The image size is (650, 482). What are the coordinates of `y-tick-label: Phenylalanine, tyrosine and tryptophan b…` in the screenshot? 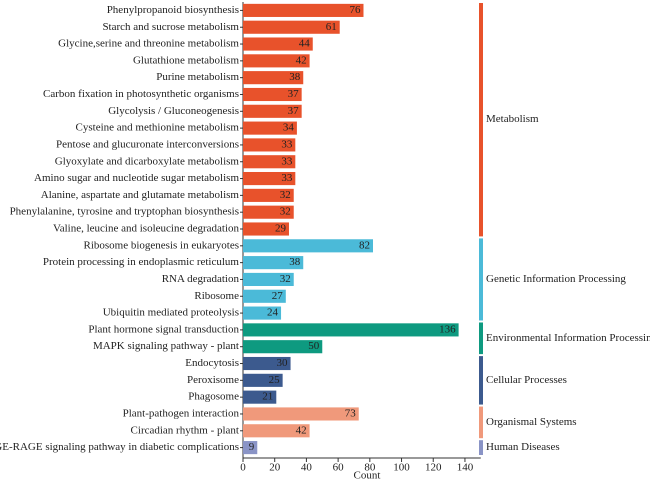 It's located at (124, 212).